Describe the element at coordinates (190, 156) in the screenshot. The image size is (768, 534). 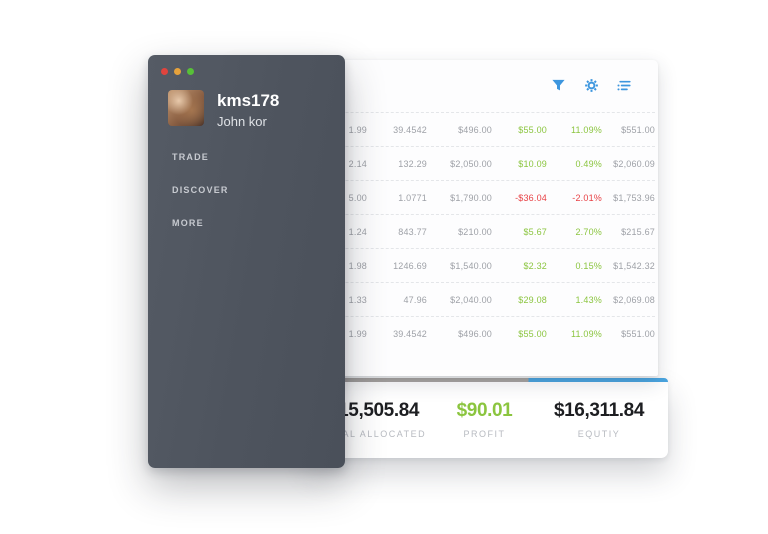
I see `nav-section-label: TRADE` at that location.